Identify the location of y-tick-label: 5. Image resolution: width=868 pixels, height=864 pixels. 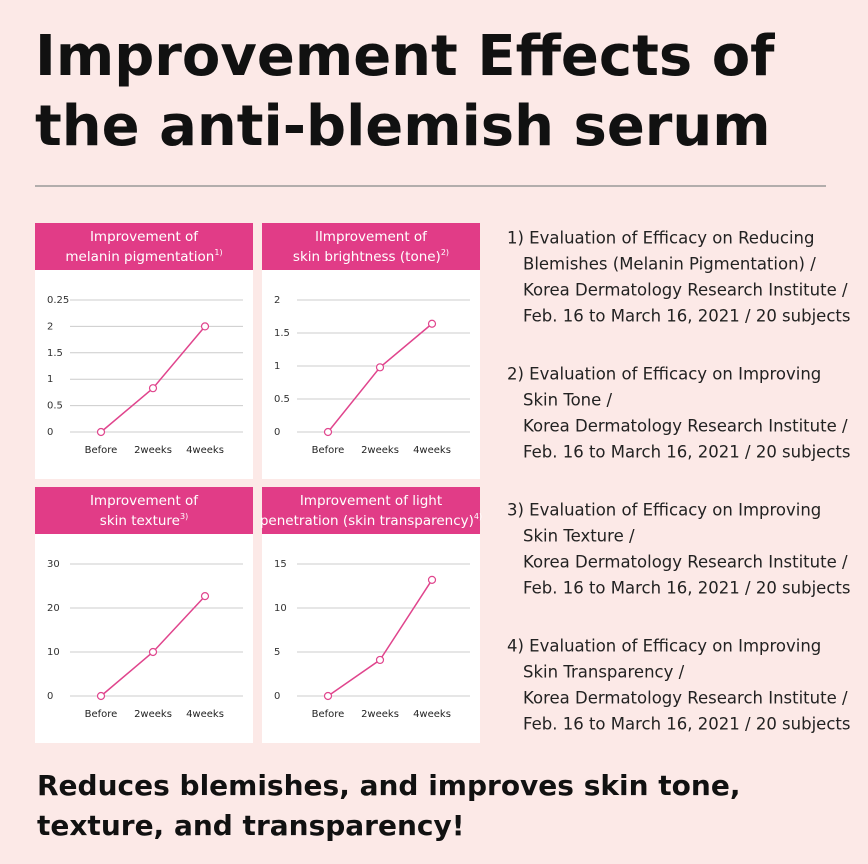
(277, 652).